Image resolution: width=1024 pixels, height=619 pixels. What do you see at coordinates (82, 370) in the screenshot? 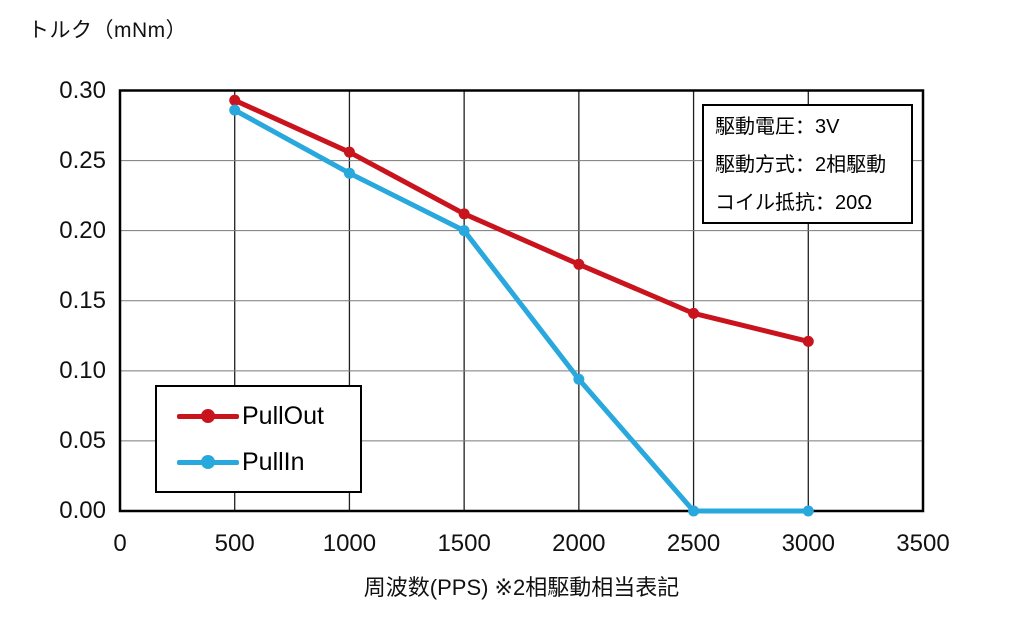
I see `y-tick-label: 0.10` at bounding box center [82, 370].